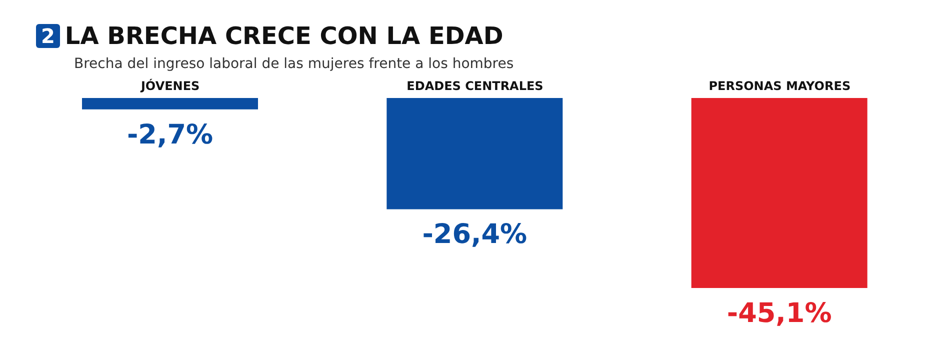  What do you see at coordinates (779, 313) in the screenshot?
I see `data-label: -45,1%` at bounding box center [779, 313].